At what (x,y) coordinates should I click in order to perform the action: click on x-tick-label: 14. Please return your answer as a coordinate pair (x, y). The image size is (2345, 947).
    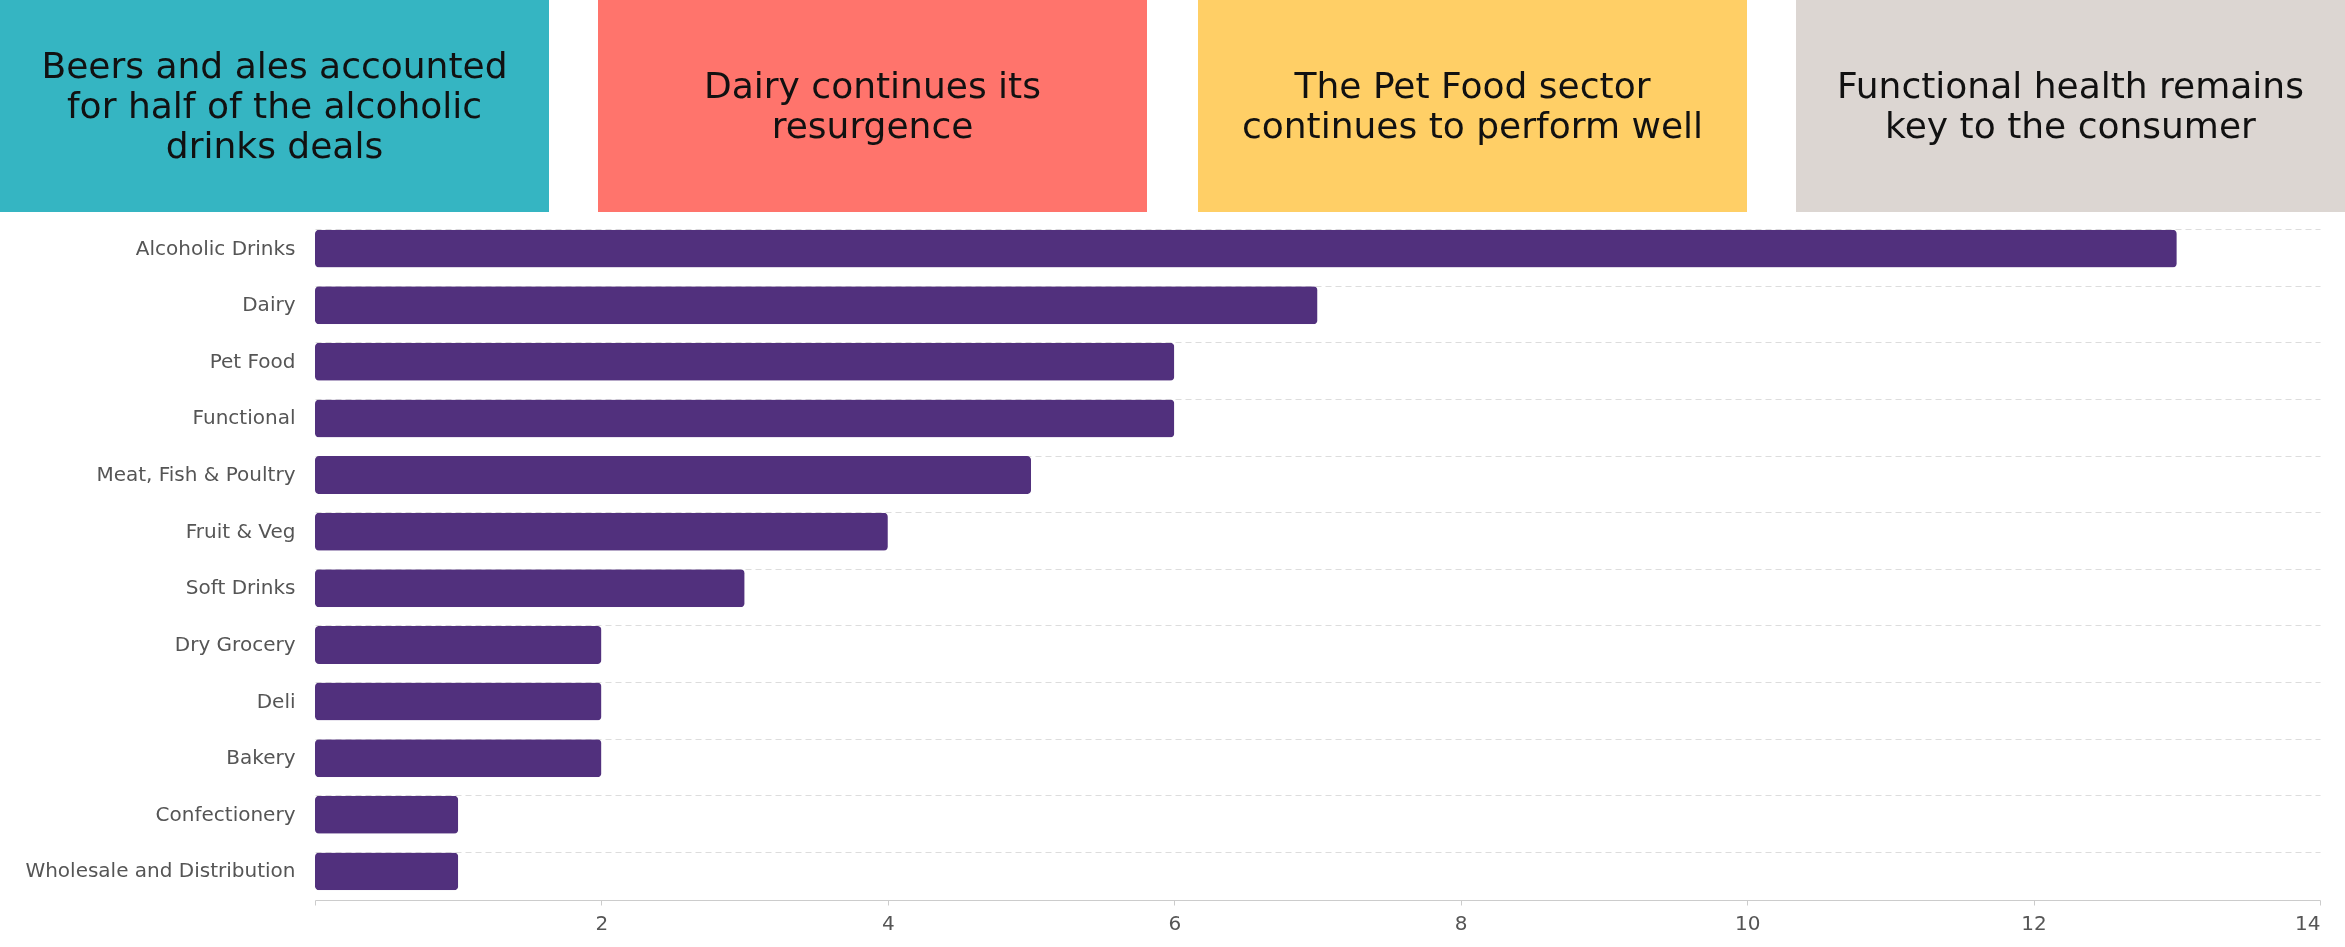
    Looking at the image, I should click on (2308, 922).